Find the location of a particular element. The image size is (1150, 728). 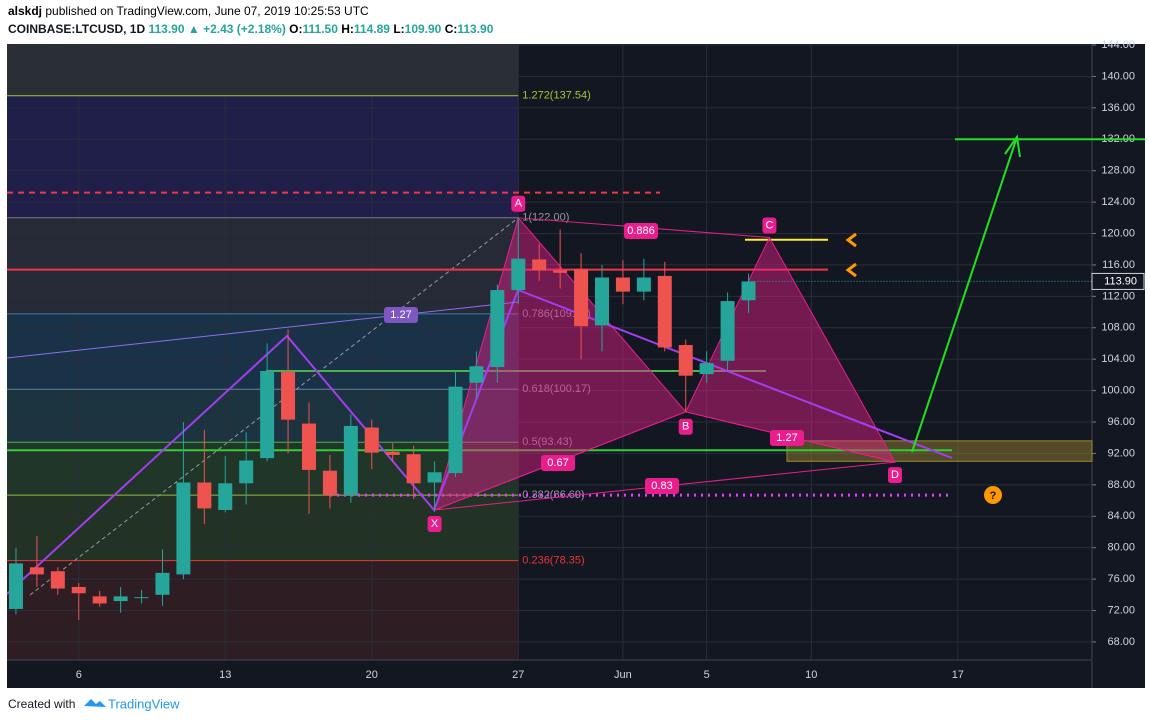

question-mark: ? is located at coordinates (993, 496).